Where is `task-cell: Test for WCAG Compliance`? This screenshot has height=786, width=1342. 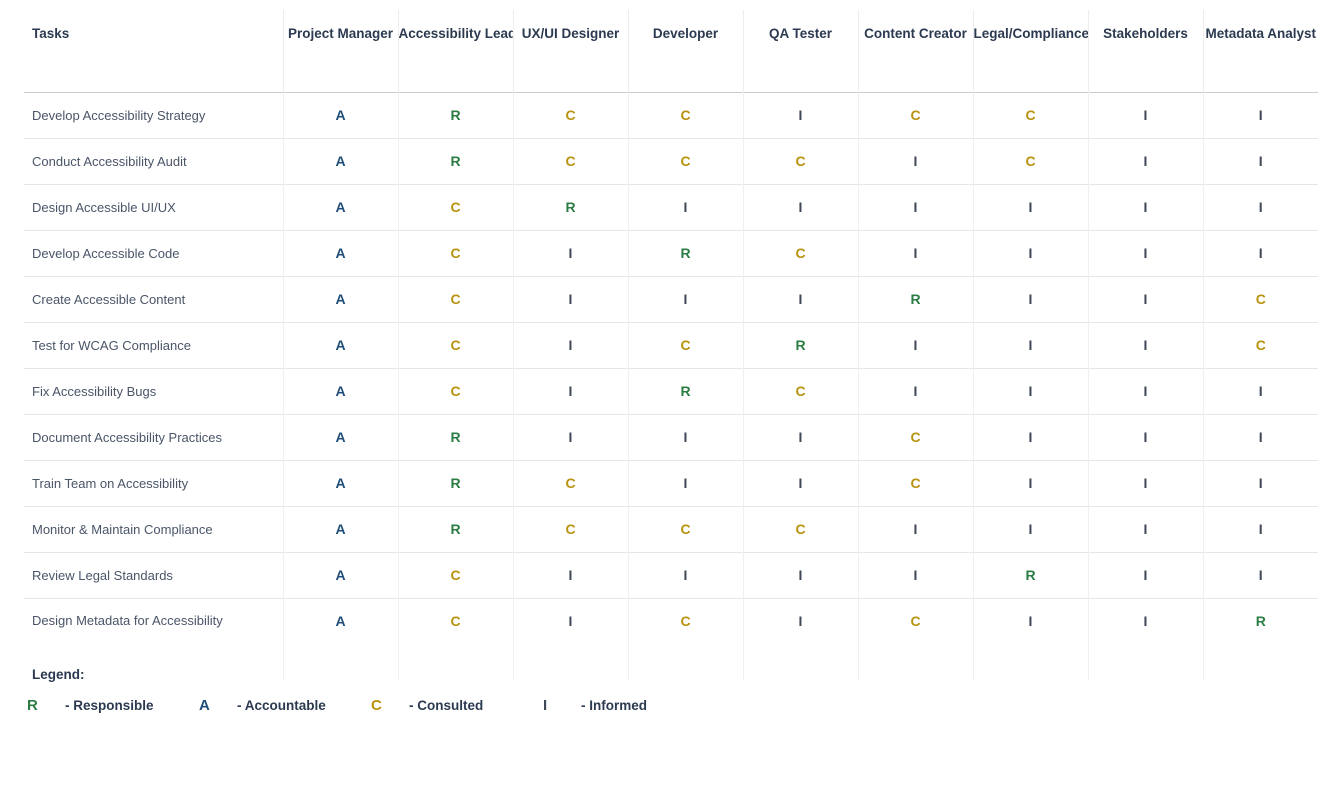 task-cell: Test for WCAG Compliance is located at coordinates (111, 345).